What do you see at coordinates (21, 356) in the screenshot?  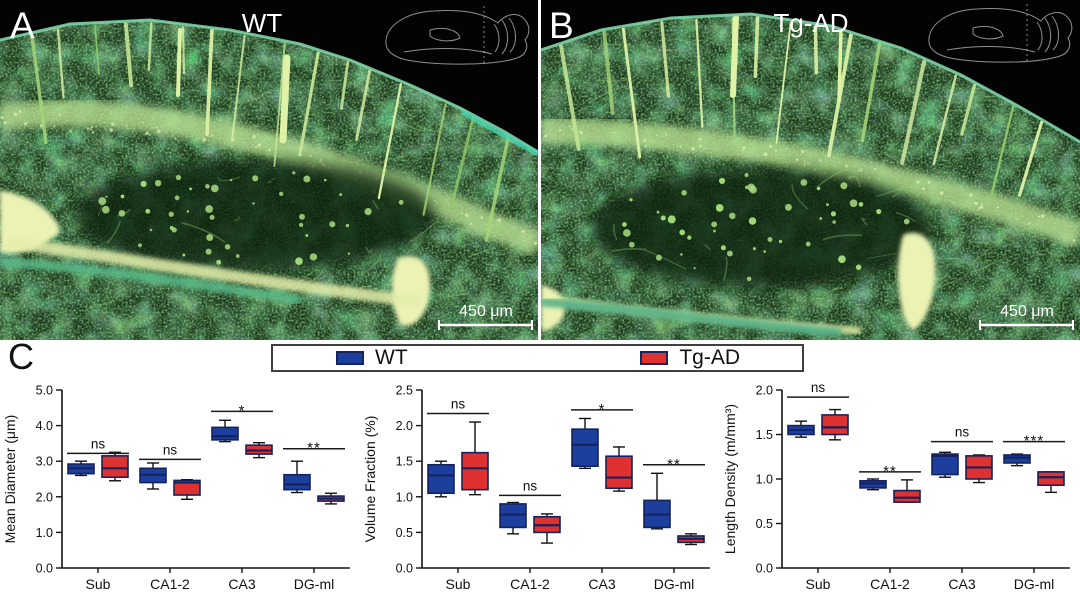 I see `panel-c-letter: C` at bounding box center [21, 356].